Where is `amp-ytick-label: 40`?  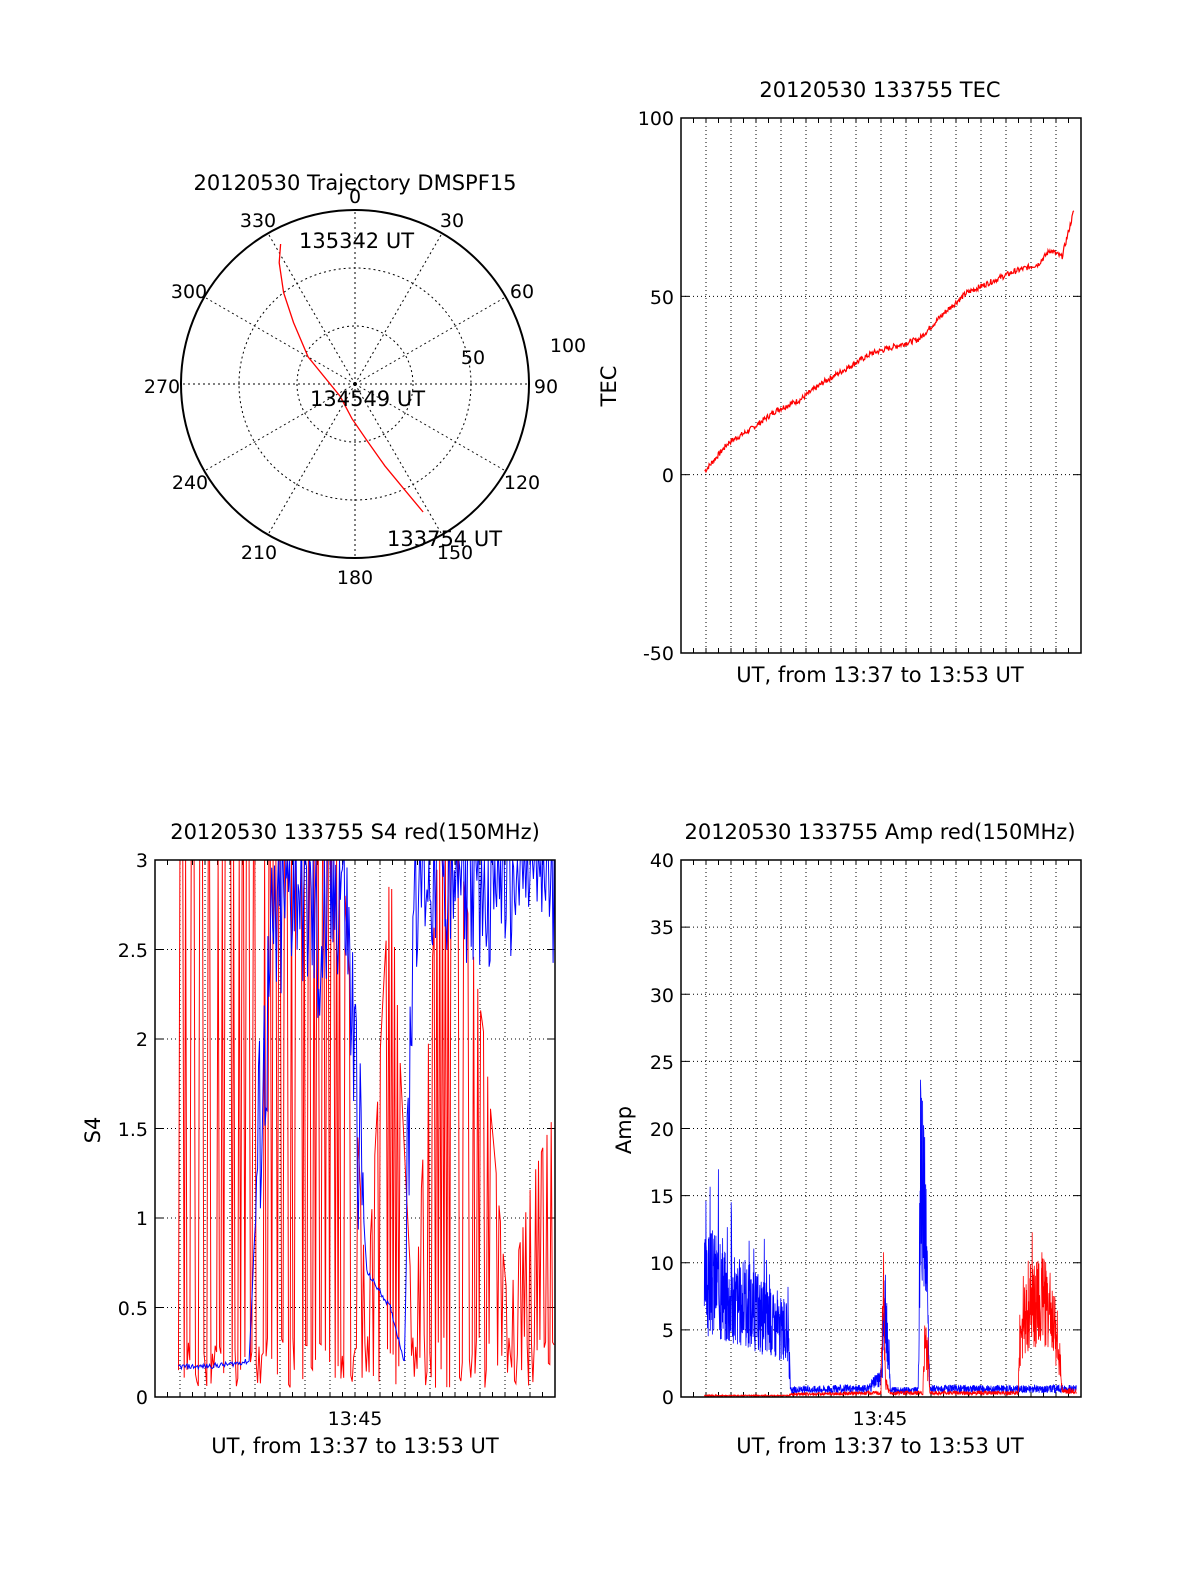
amp-ytick-label: 40 is located at coordinates (662, 861).